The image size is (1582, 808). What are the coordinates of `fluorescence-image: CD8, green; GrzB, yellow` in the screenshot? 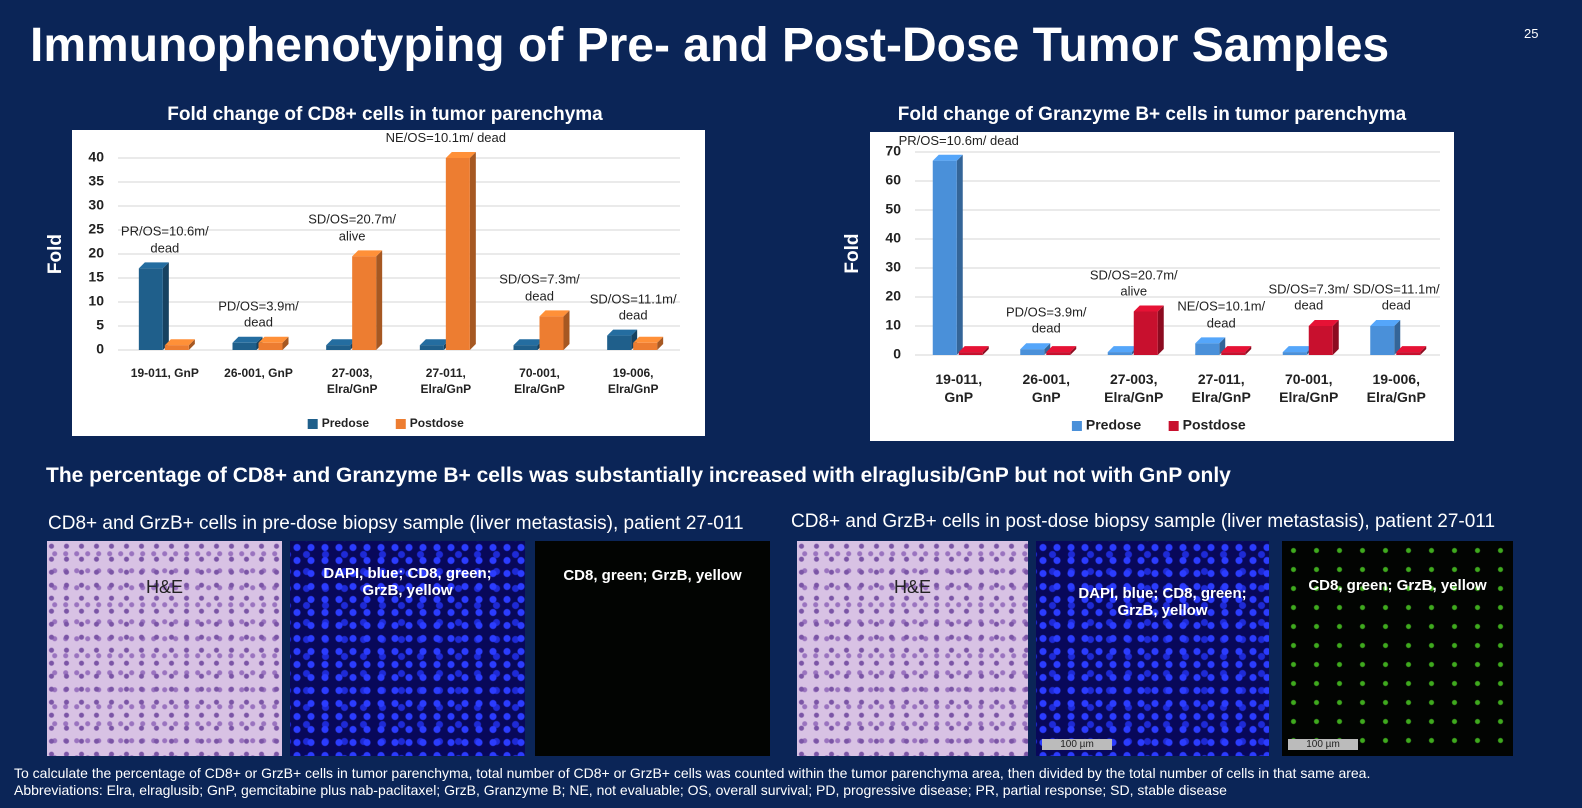 It's located at (652, 648).